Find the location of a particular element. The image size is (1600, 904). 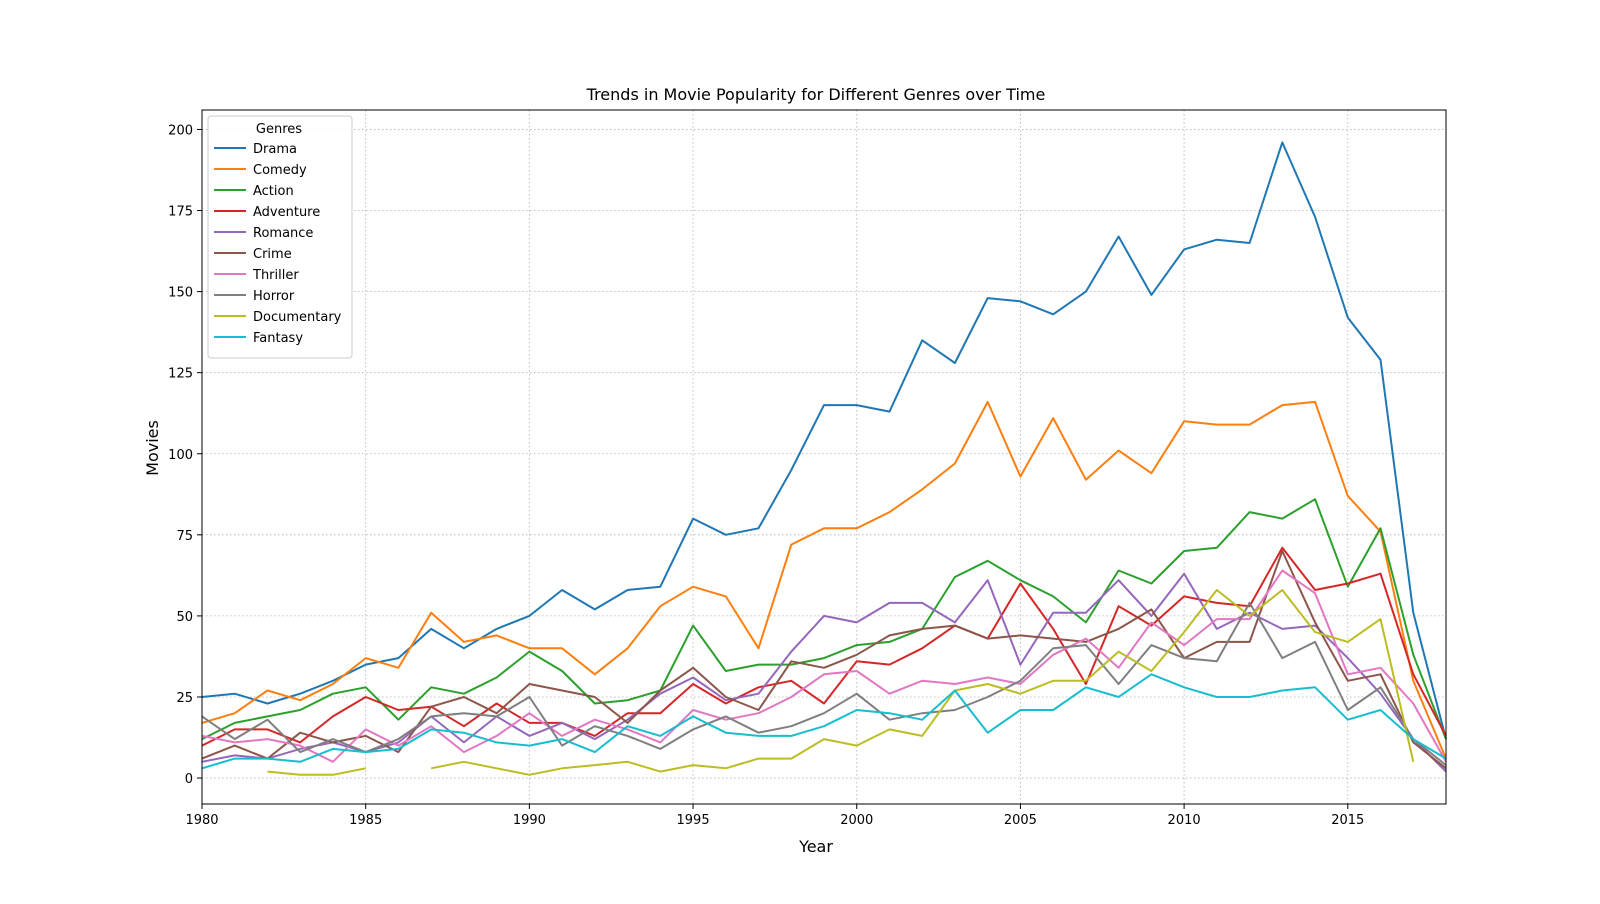

y-tick-label: 150 is located at coordinates (180, 293).